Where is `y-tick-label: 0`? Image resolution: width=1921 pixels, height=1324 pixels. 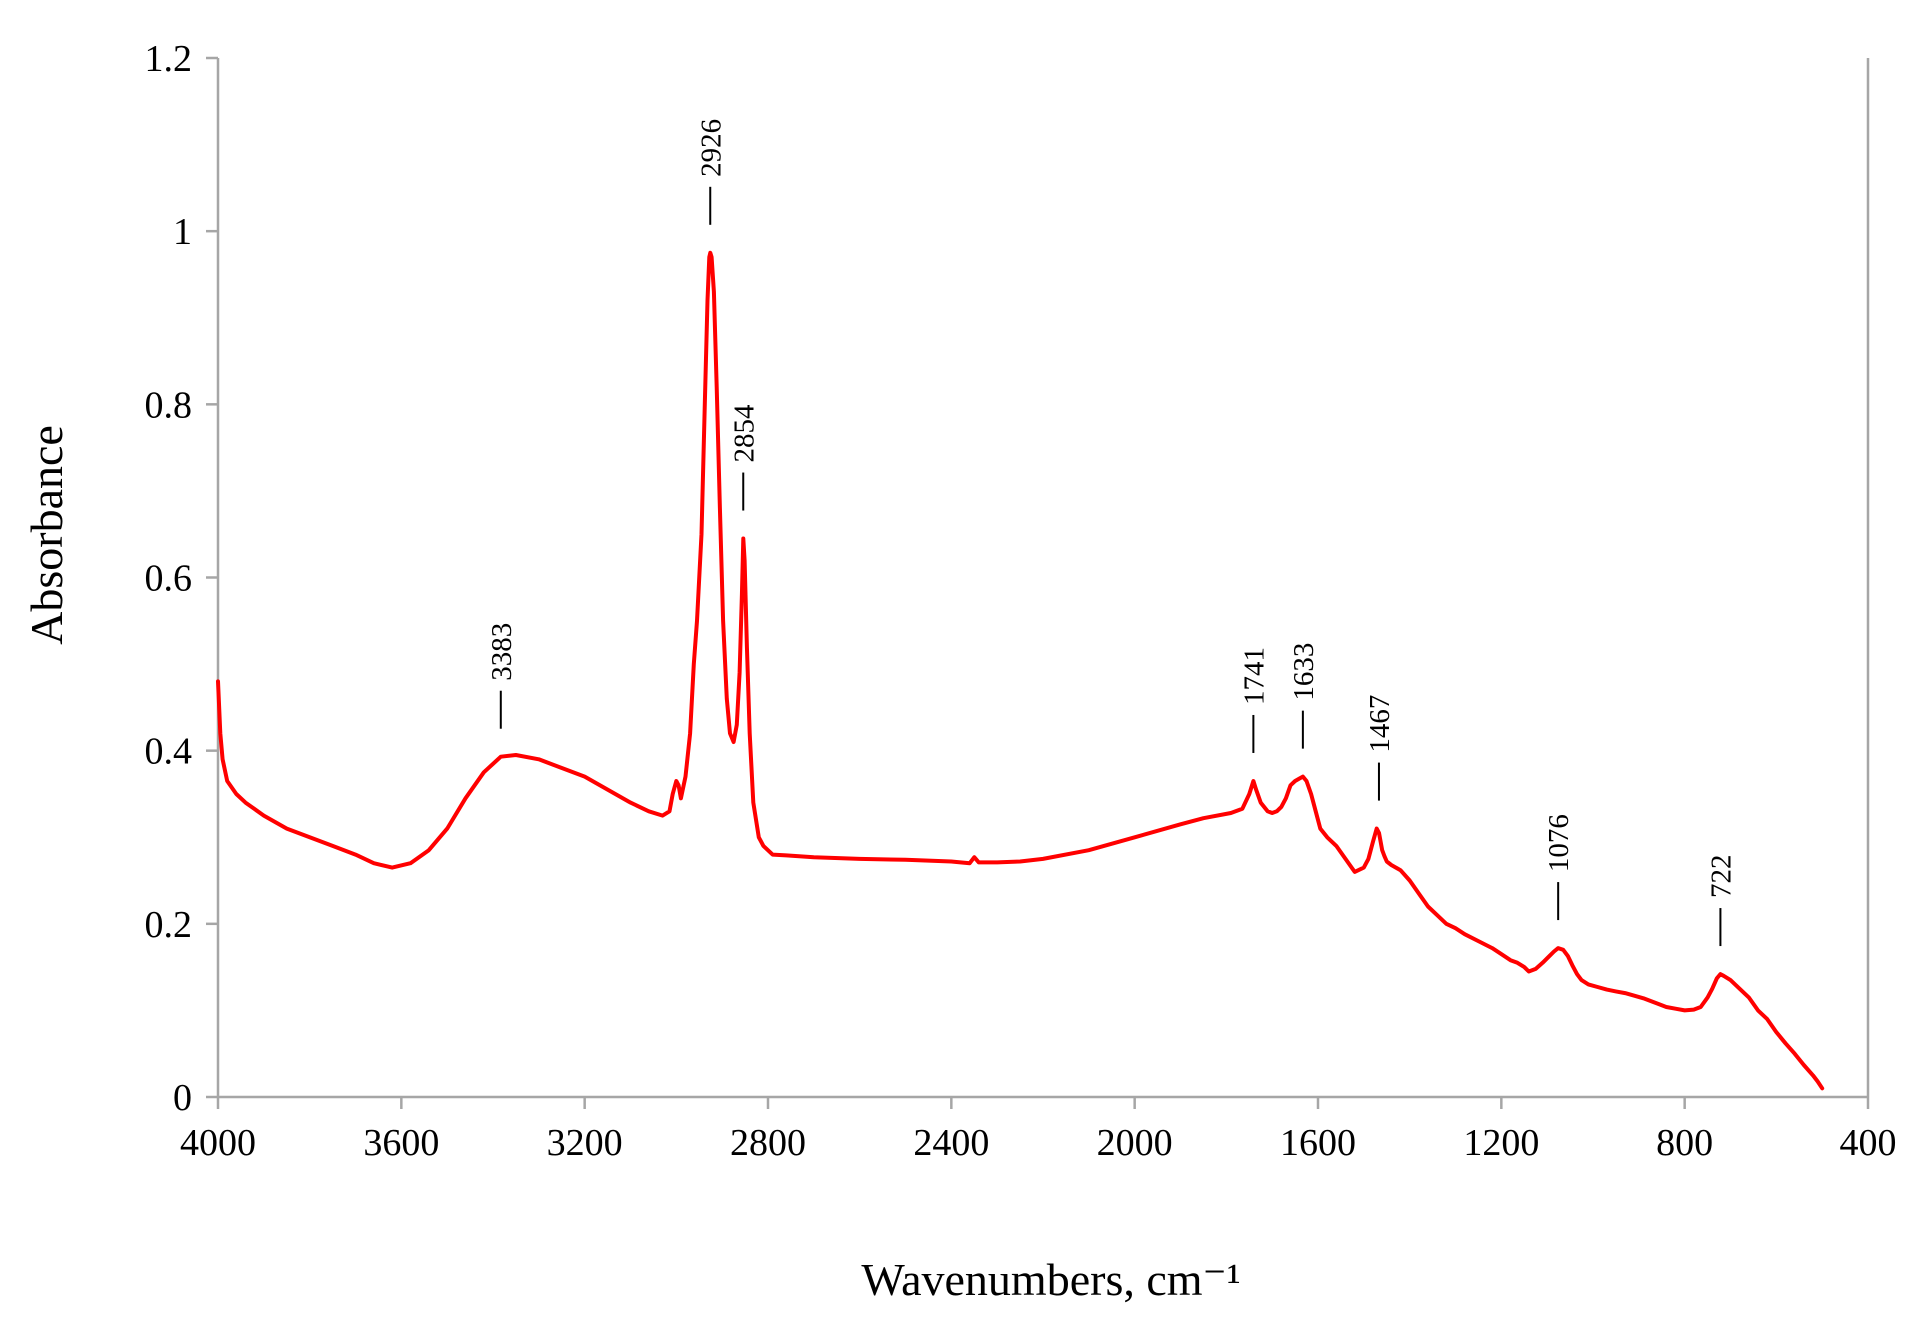
y-tick-label: 0 is located at coordinates (182, 1098).